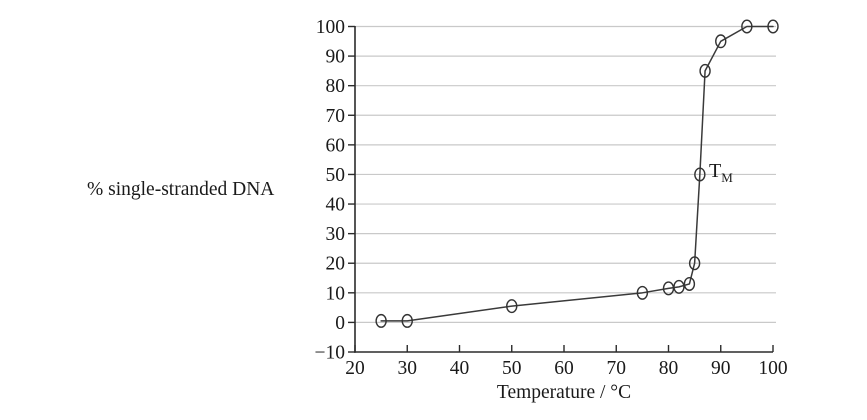 The width and height of the screenshot is (867, 420). What do you see at coordinates (336, 86) in the screenshot?
I see `y-tick-label: 80` at bounding box center [336, 86].